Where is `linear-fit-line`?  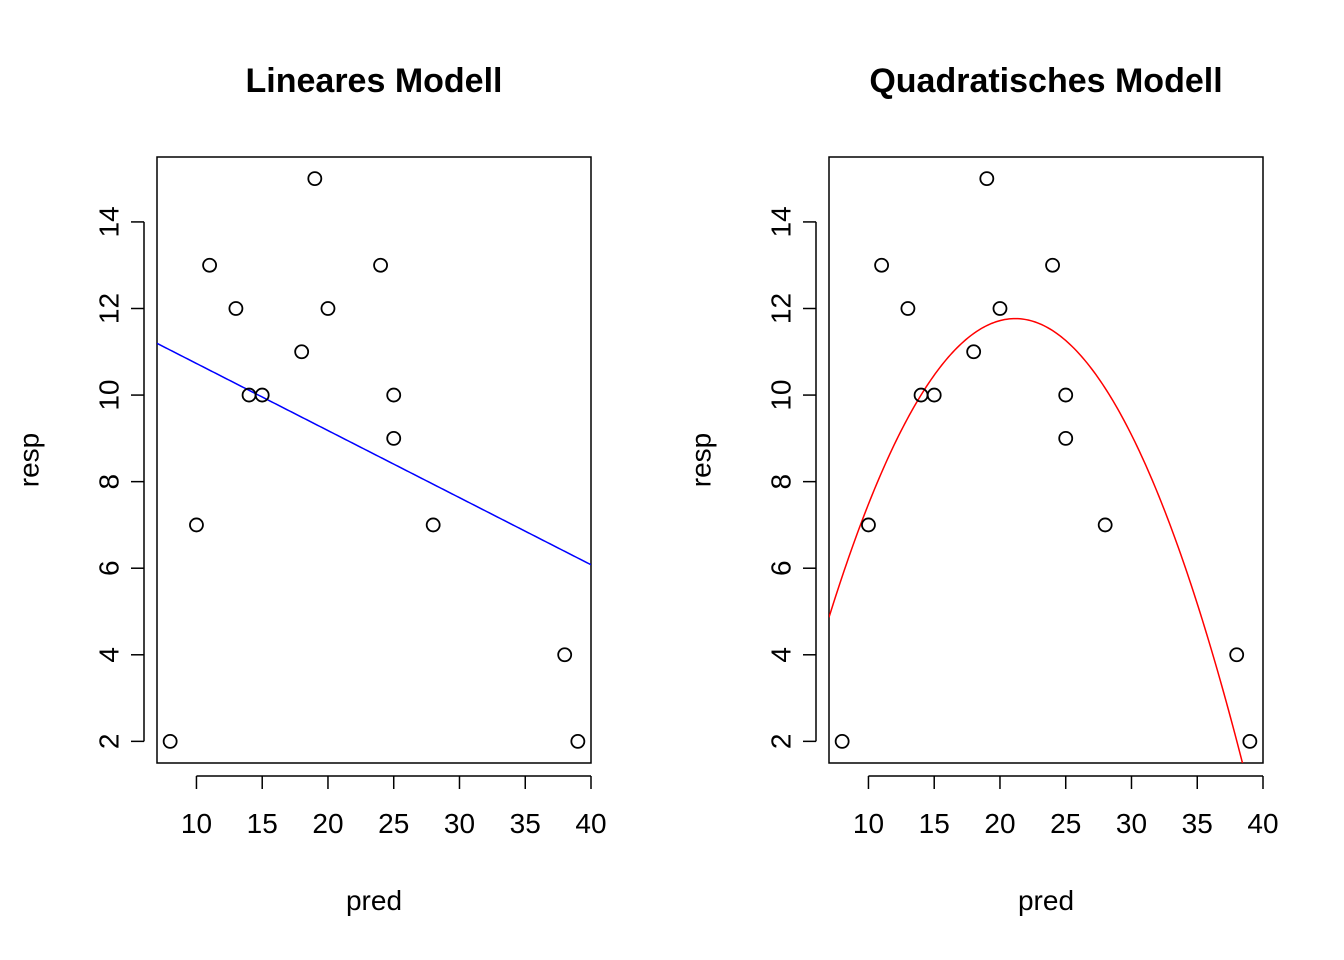
linear-fit-line is located at coordinates (374, 454).